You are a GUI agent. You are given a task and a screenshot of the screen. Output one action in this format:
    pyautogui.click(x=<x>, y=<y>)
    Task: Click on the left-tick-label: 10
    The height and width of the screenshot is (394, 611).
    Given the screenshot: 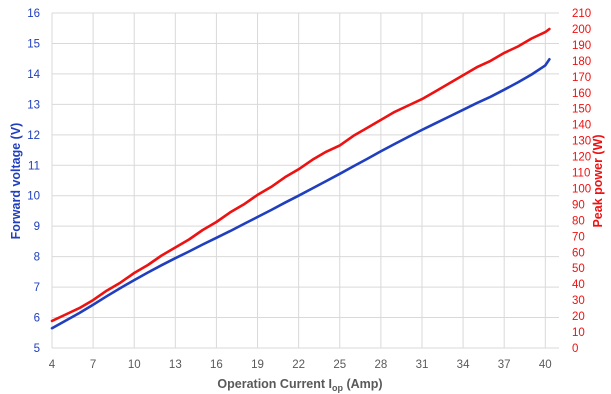 What is the action you would take?
    pyautogui.click(x=33, y=197)
    